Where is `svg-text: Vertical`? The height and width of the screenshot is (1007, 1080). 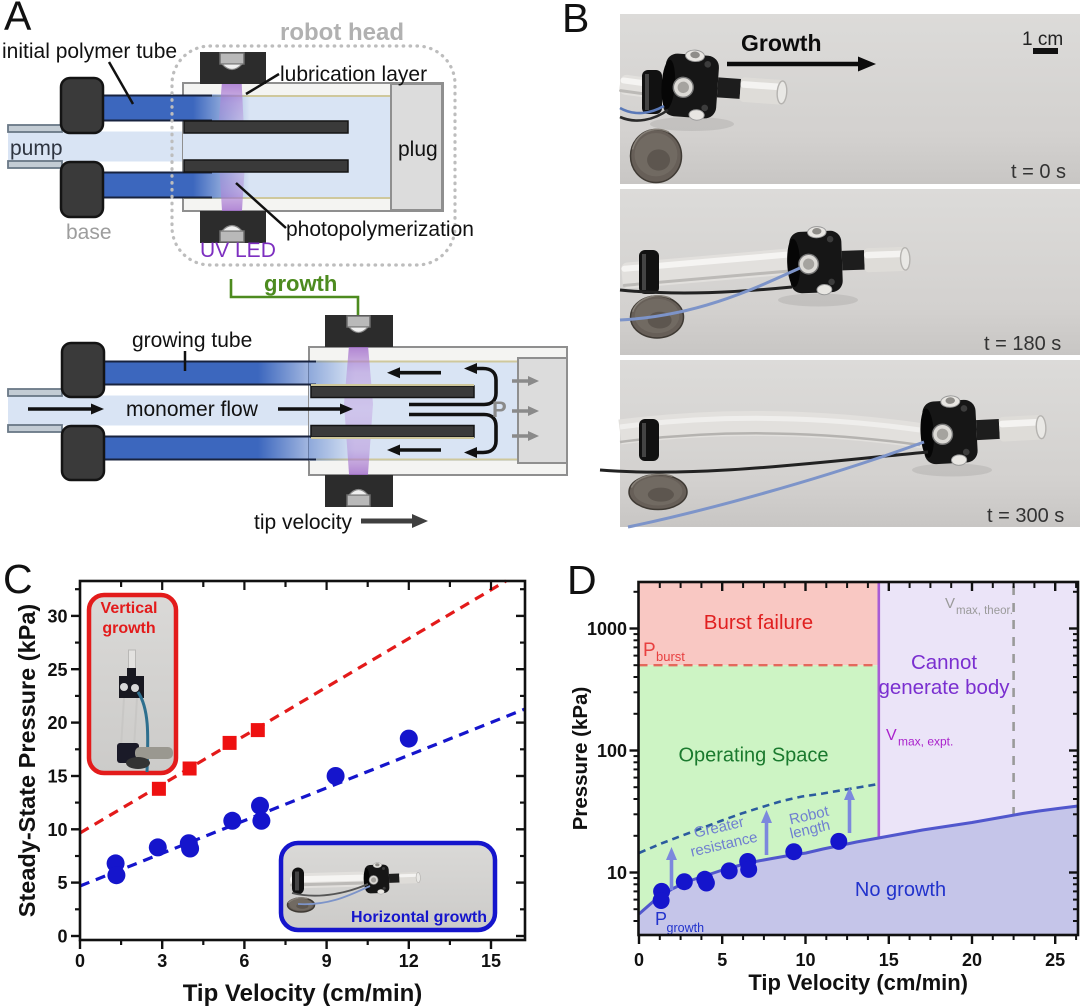 svg-text: Vertical is located at coordinates (129, 608).